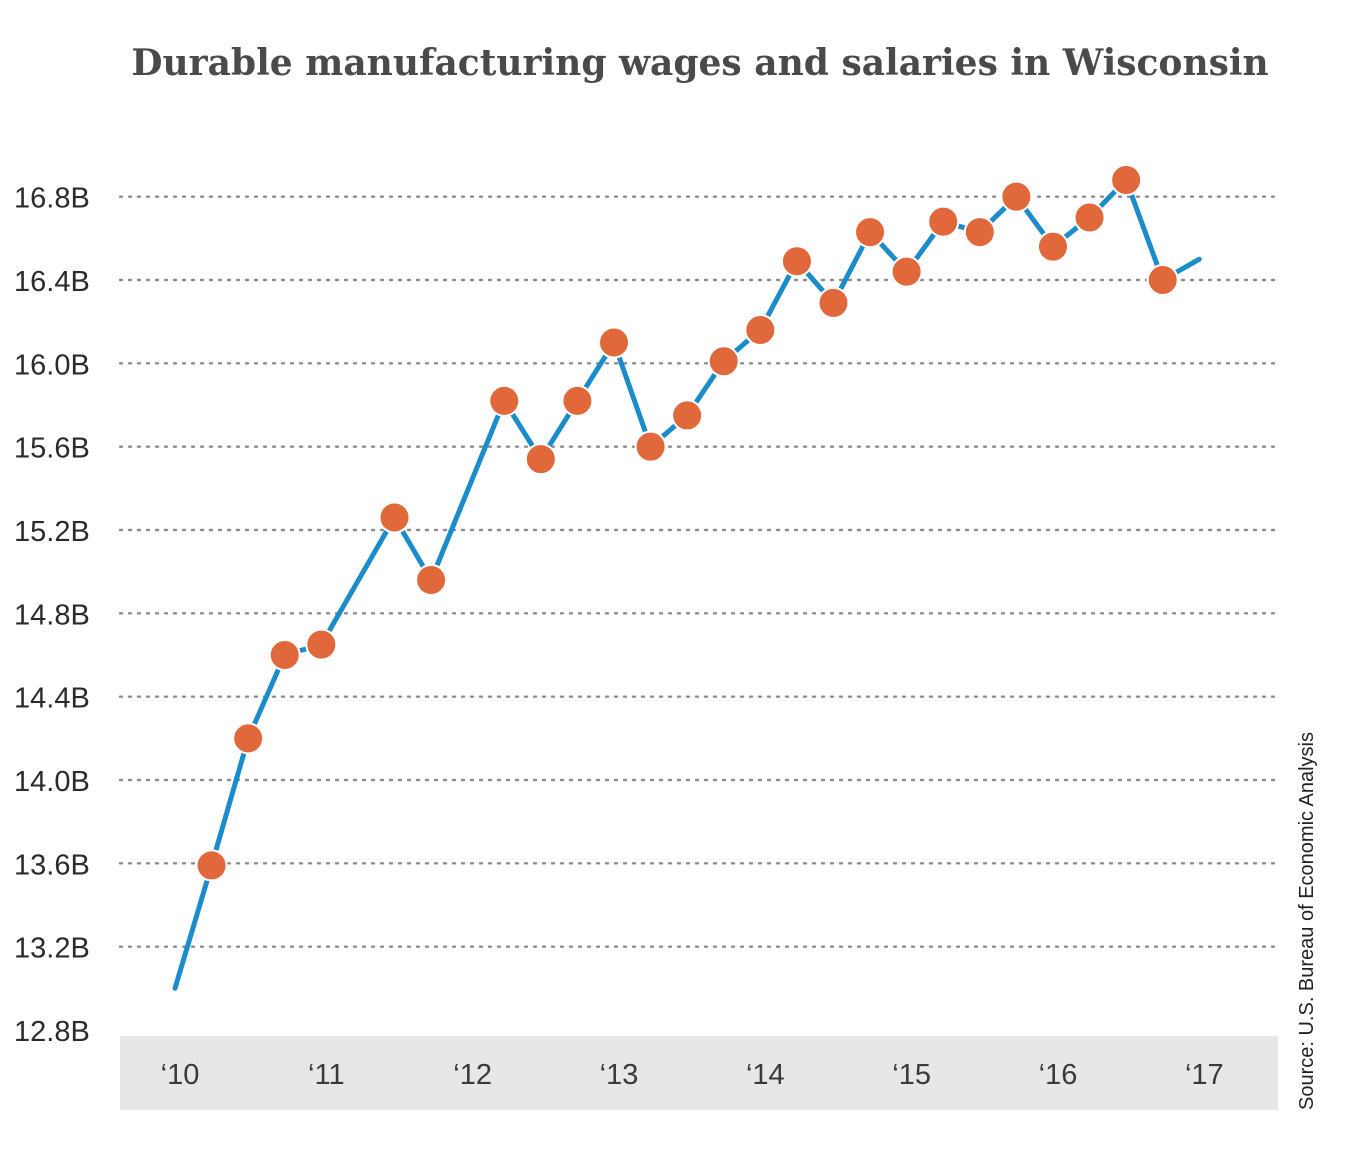 The width and height of the screenshot is (1366, 1173). What do you see at coordinates (692, 1075) in the screenshot?
I see `x-axis-ticks: ‘10 ‘11 ‘12 ‘13 ‘14 ‘15 ‘16 ‘17` at bounding box center [692, 1075].